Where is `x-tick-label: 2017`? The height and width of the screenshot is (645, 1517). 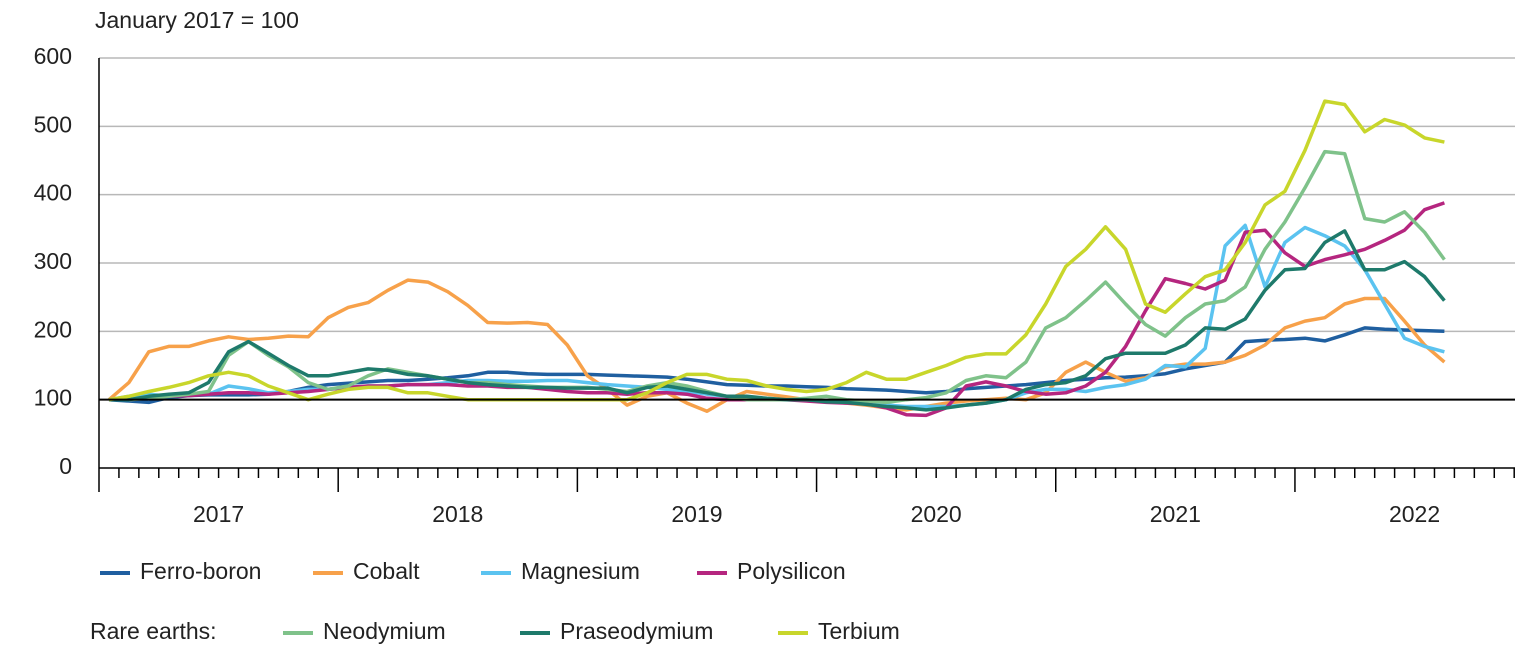 x-tick-label: 2017 is located at coordinates (218, 514).